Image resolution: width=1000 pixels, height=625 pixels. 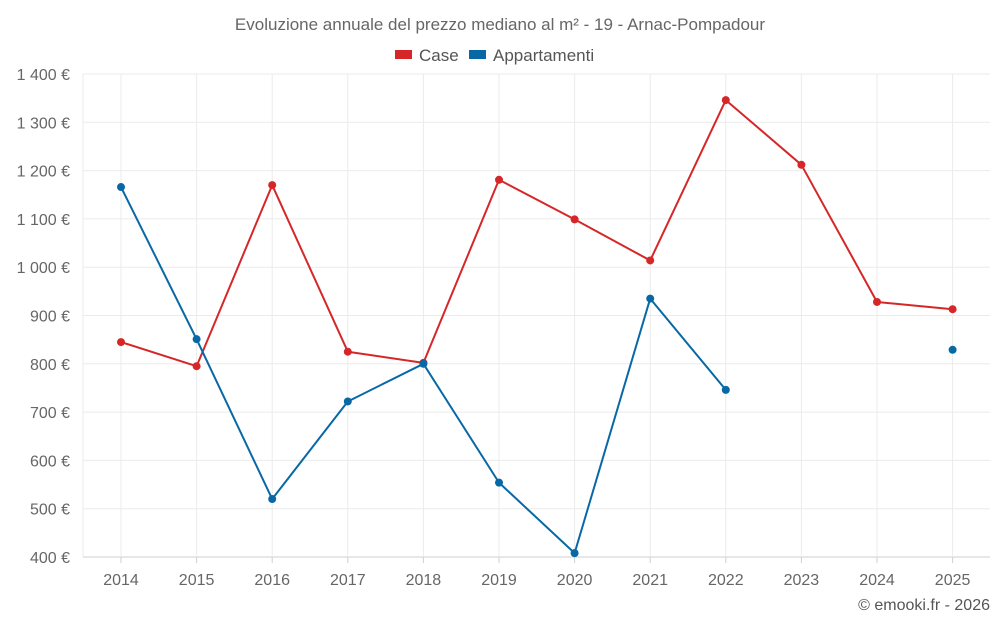 I want to click on x-tick-label: 2024, so click(x=877, y=580).